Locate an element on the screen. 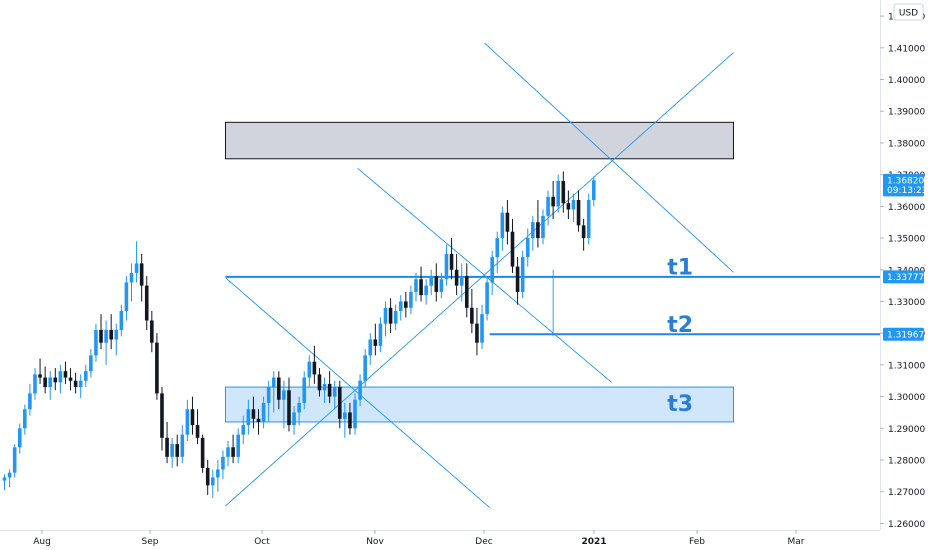  annotation-t3: t3 is located at coordinates (680, 404).